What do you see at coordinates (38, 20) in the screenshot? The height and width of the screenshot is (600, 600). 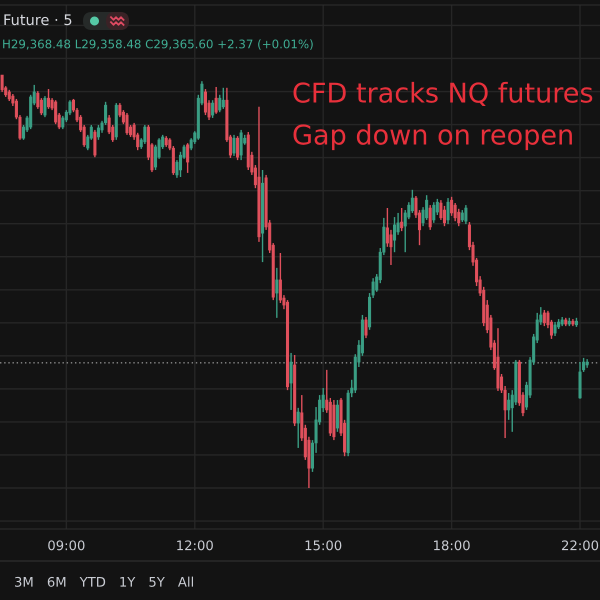 I see `chart-title: Future · 5` at bounding box center [38, 20].